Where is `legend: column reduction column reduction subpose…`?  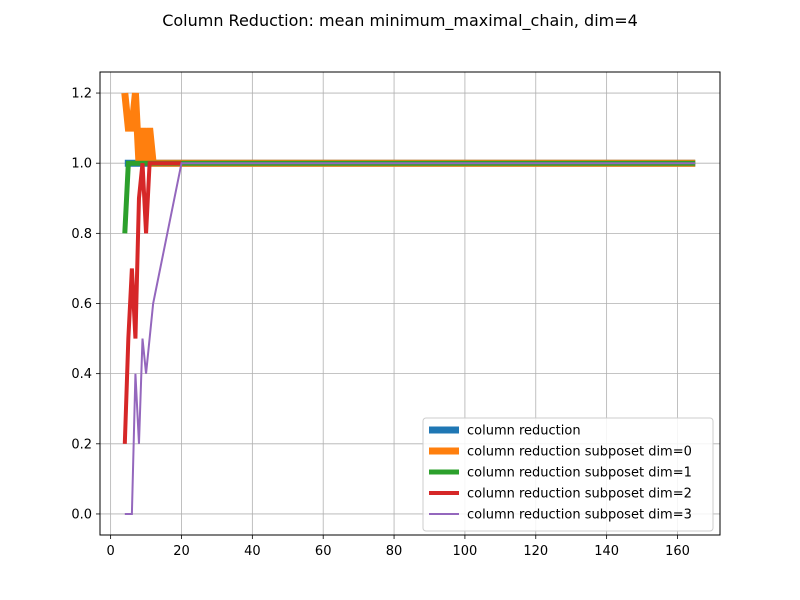
legend: column reduction column reduction subpose… is located at coordinates (568, 474).